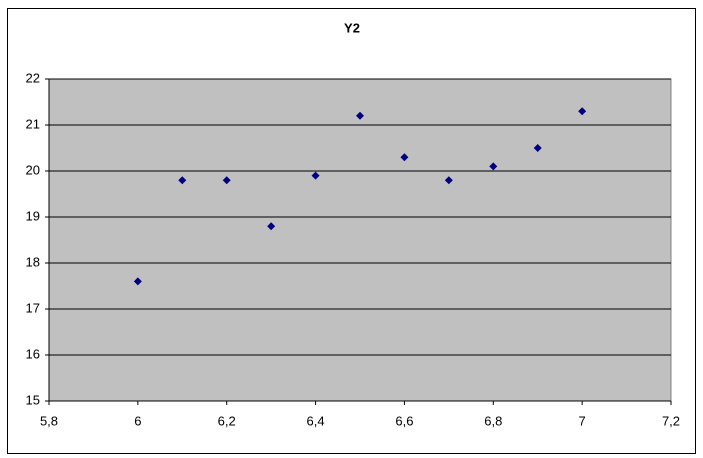 This screenshot has width=703, height=458. Describe the element at coordinates (33, 399) in the screenshot. I see `y-tick-label: 15` at that location.